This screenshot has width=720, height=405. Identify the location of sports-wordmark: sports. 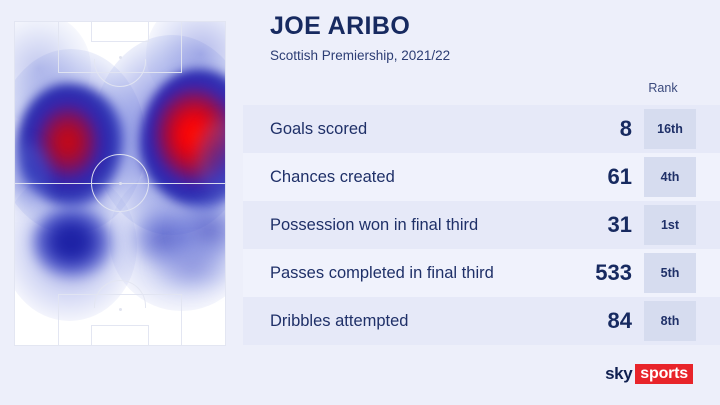
(664, 373).